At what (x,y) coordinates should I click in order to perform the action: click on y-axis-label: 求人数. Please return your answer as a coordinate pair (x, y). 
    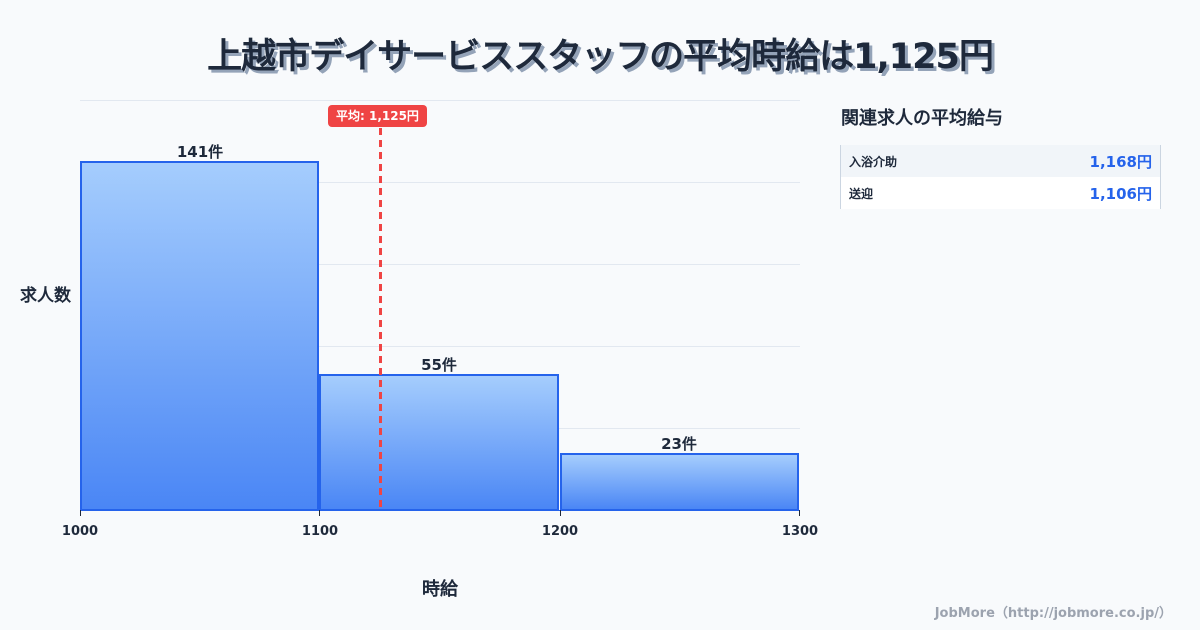
    Looking at the image, I should click on (45, 296).